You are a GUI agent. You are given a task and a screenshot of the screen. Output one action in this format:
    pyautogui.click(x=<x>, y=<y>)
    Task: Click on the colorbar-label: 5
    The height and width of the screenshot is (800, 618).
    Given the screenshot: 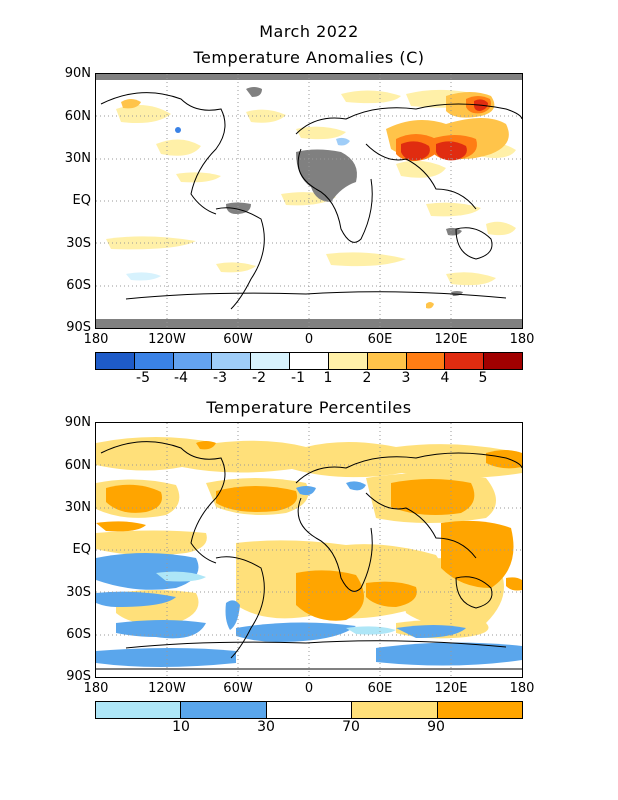 What is the action you would take?
    pyautogui.click(x=483, y=378)
    